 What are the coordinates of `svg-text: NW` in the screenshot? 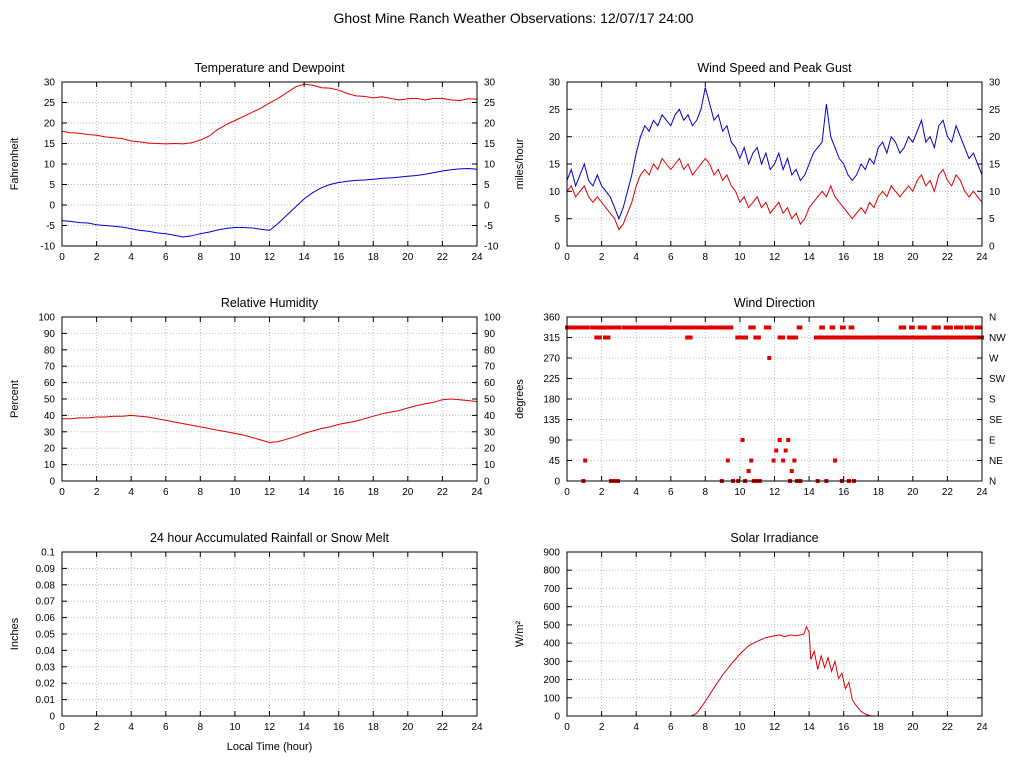 It's located at (997, 338).